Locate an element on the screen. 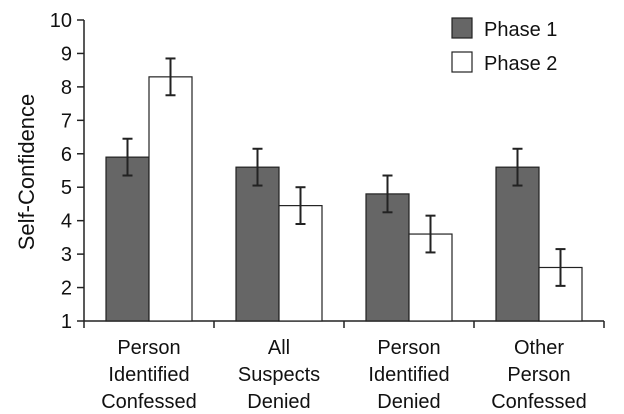 This screenshot has height=414, width=624. x-category-label: All Suspects Denied is located at coordinates (279, 375).